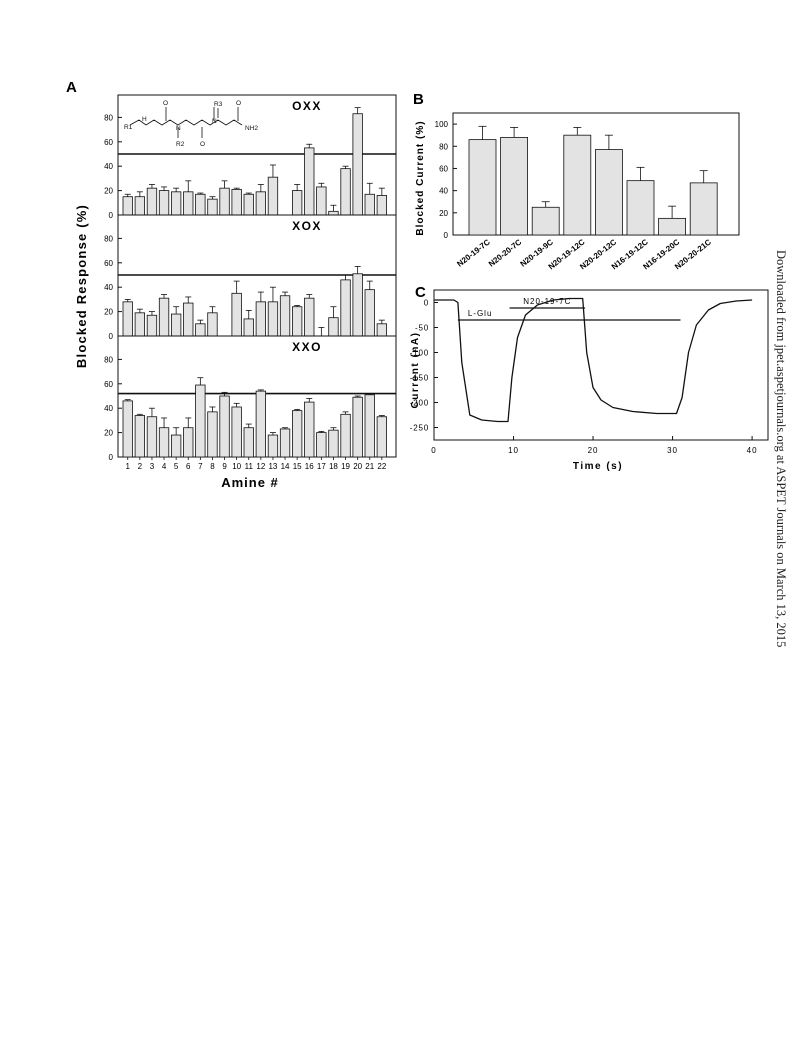 The width and height of the screenshot is (807, 1048). What do you see at coordinates (752, 450) in the screenshot?
I see `x-tick-label: 40` at bounding box center [752, 450].